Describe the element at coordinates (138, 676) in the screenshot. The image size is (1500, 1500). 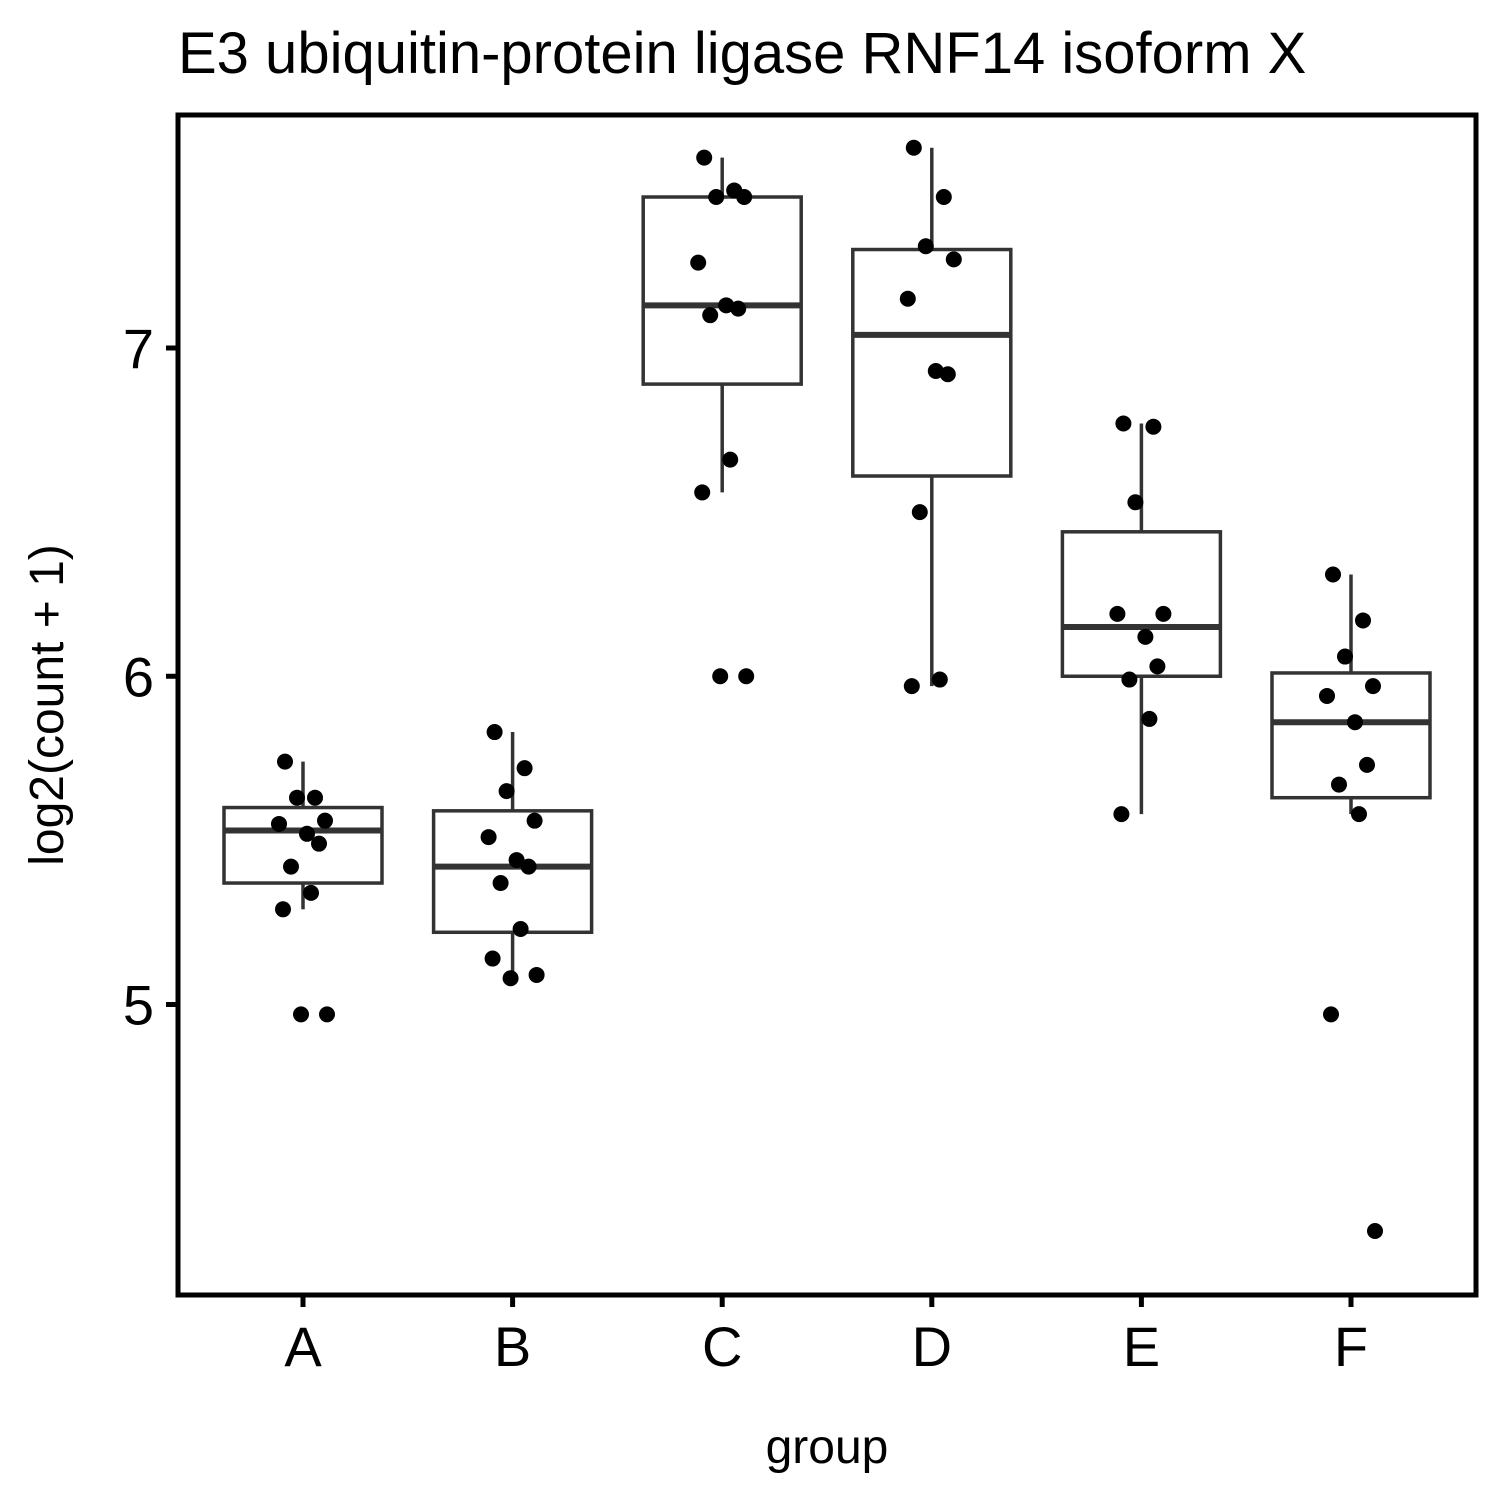
I see `y-tick-label-6: 6` at that location.